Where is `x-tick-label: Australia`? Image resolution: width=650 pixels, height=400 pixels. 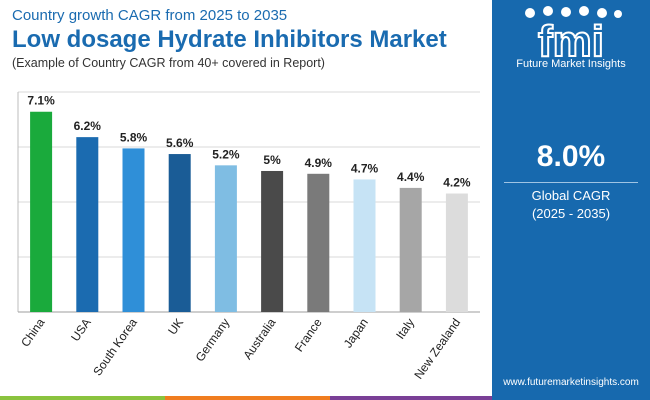 x-tick-label: Australia is located at coordinates (259, 338).